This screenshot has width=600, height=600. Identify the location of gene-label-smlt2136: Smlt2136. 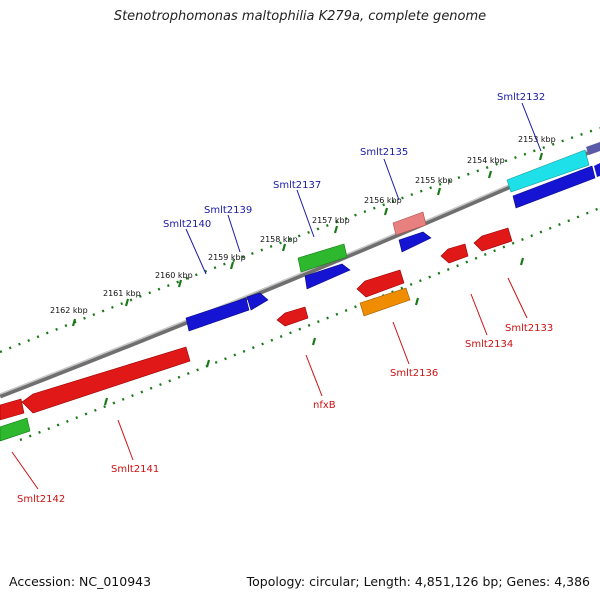
(414, 373).